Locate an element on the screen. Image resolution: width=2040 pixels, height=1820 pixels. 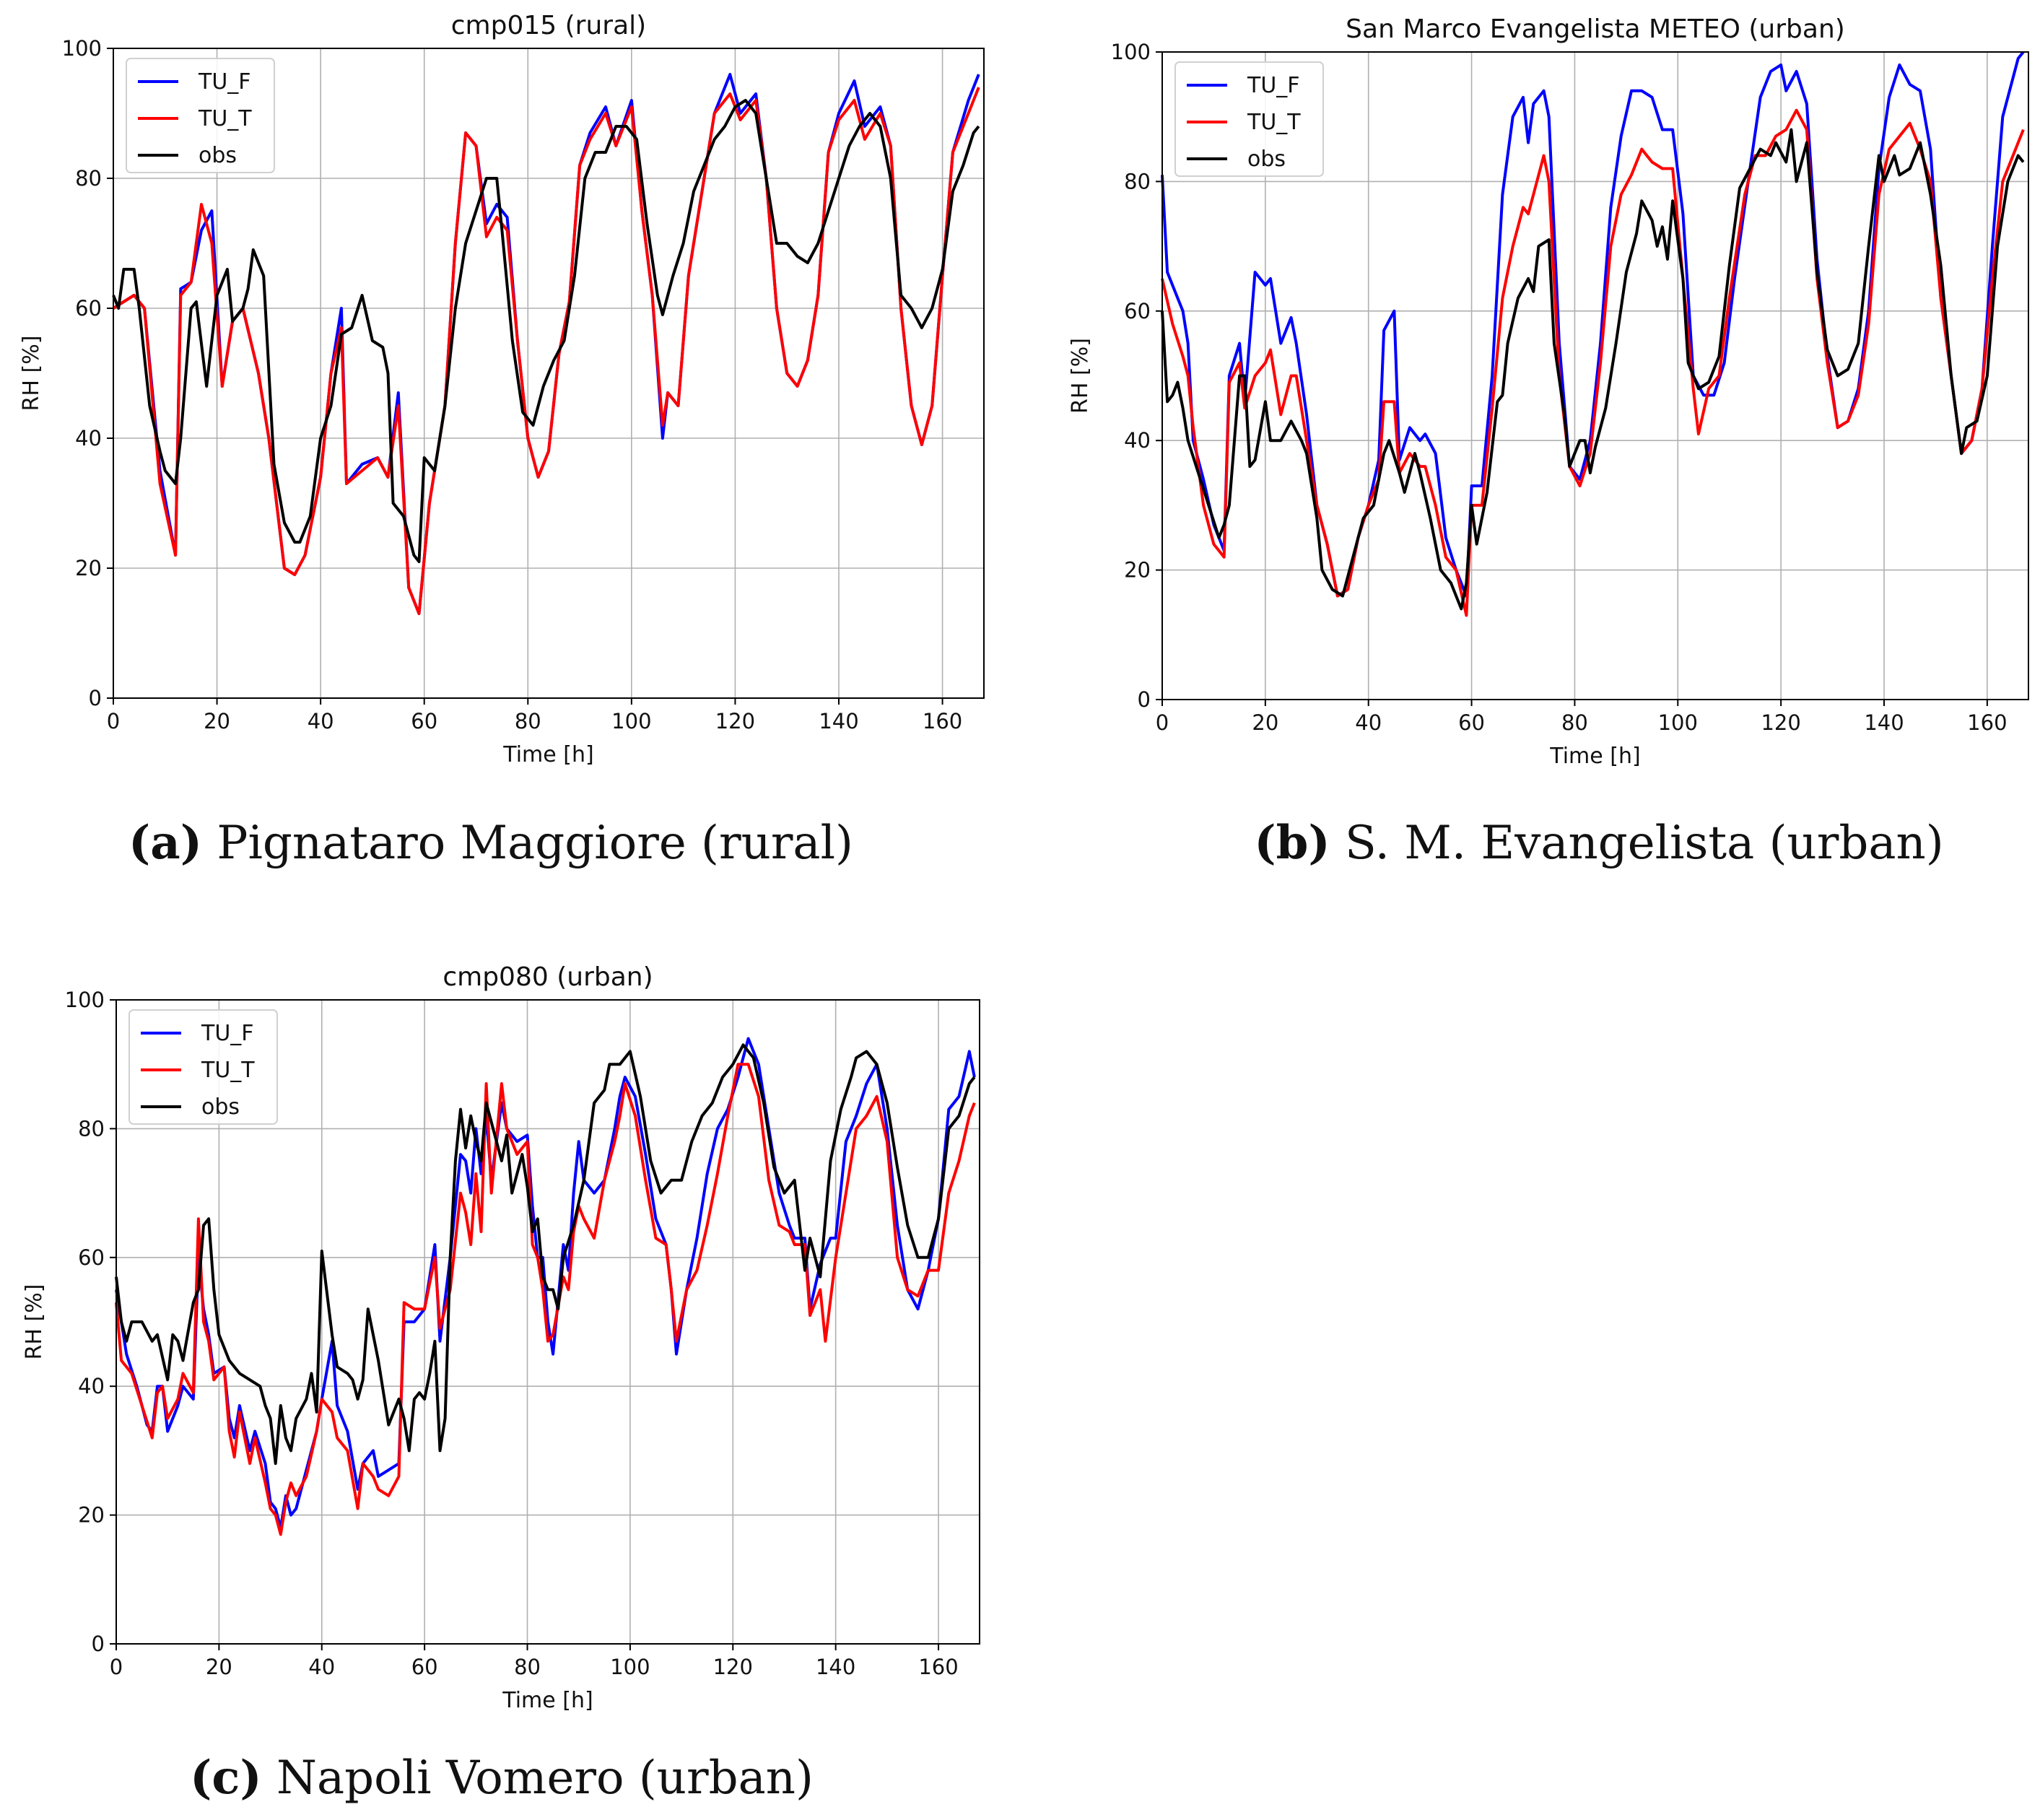
caption-b: (b) S. M. Evangelista (urban) is located at coordinates (1598, 843).